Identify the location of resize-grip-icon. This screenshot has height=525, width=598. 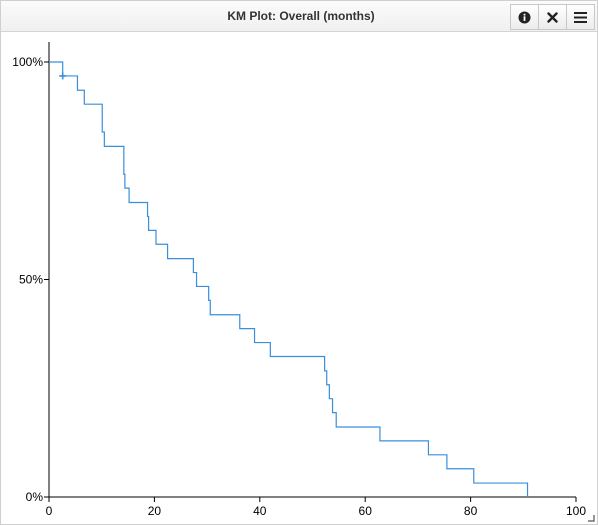
(591, 518).